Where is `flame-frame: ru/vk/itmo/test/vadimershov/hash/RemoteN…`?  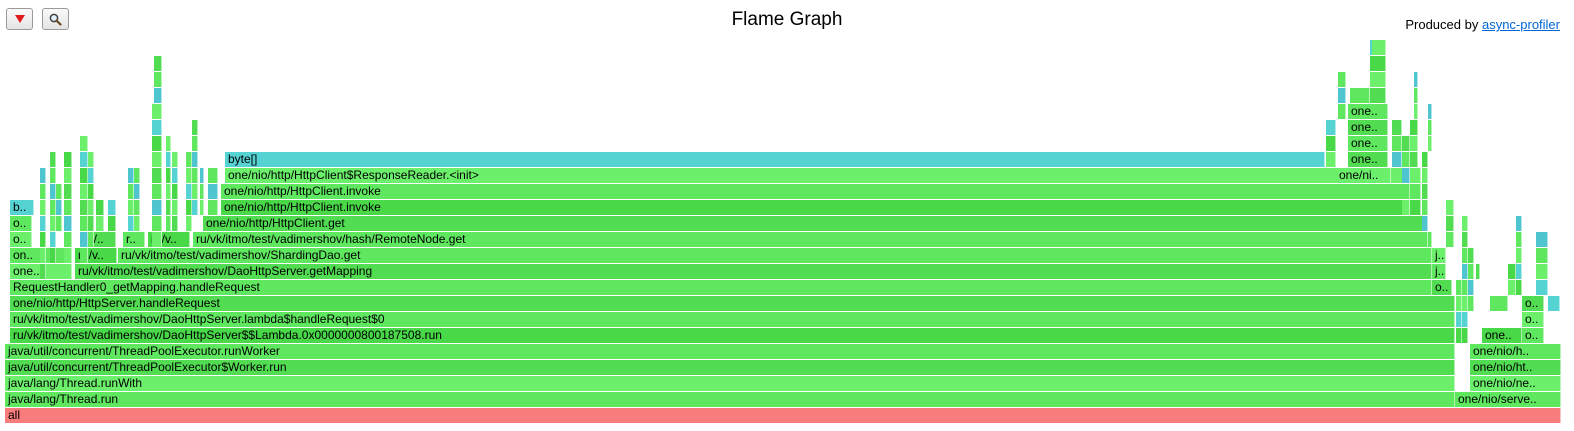
flame-frame: ru/vk/itmo/test/vadimershov/hash/RemoteN… is located at coordinates (812, 239).